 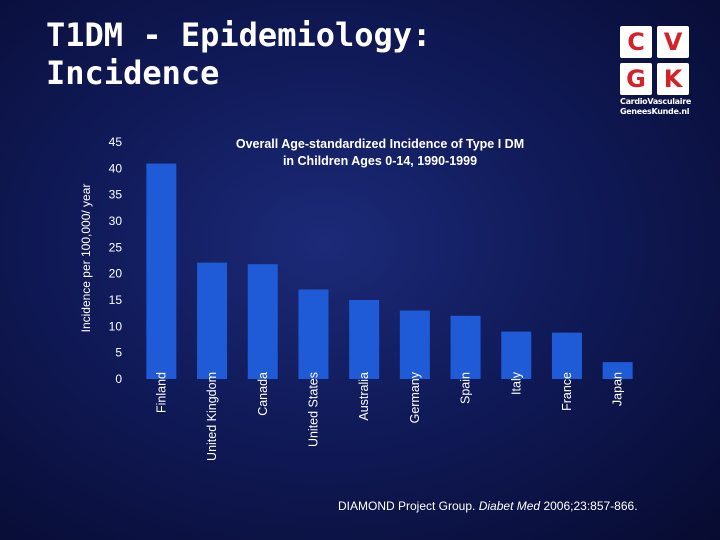 What do you see at coordinates (161, 271) in the screenshot?
I see `bar-finland` at bounding box center [161, 271].